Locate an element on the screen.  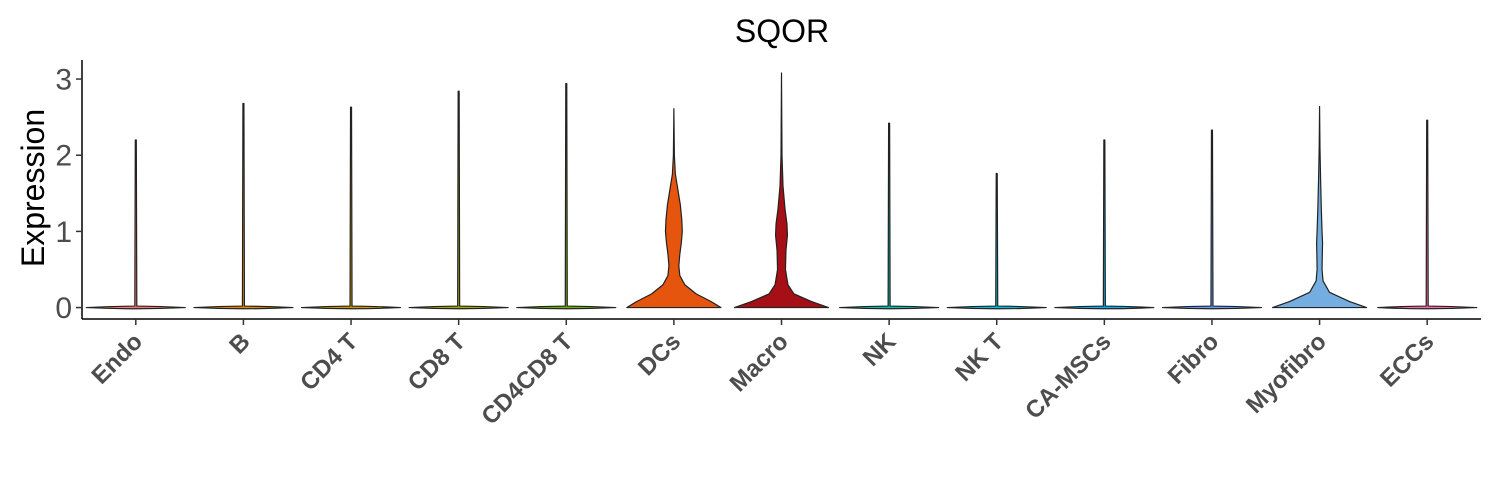
y-axis-title: Expression is located at coordinates (33, 188).